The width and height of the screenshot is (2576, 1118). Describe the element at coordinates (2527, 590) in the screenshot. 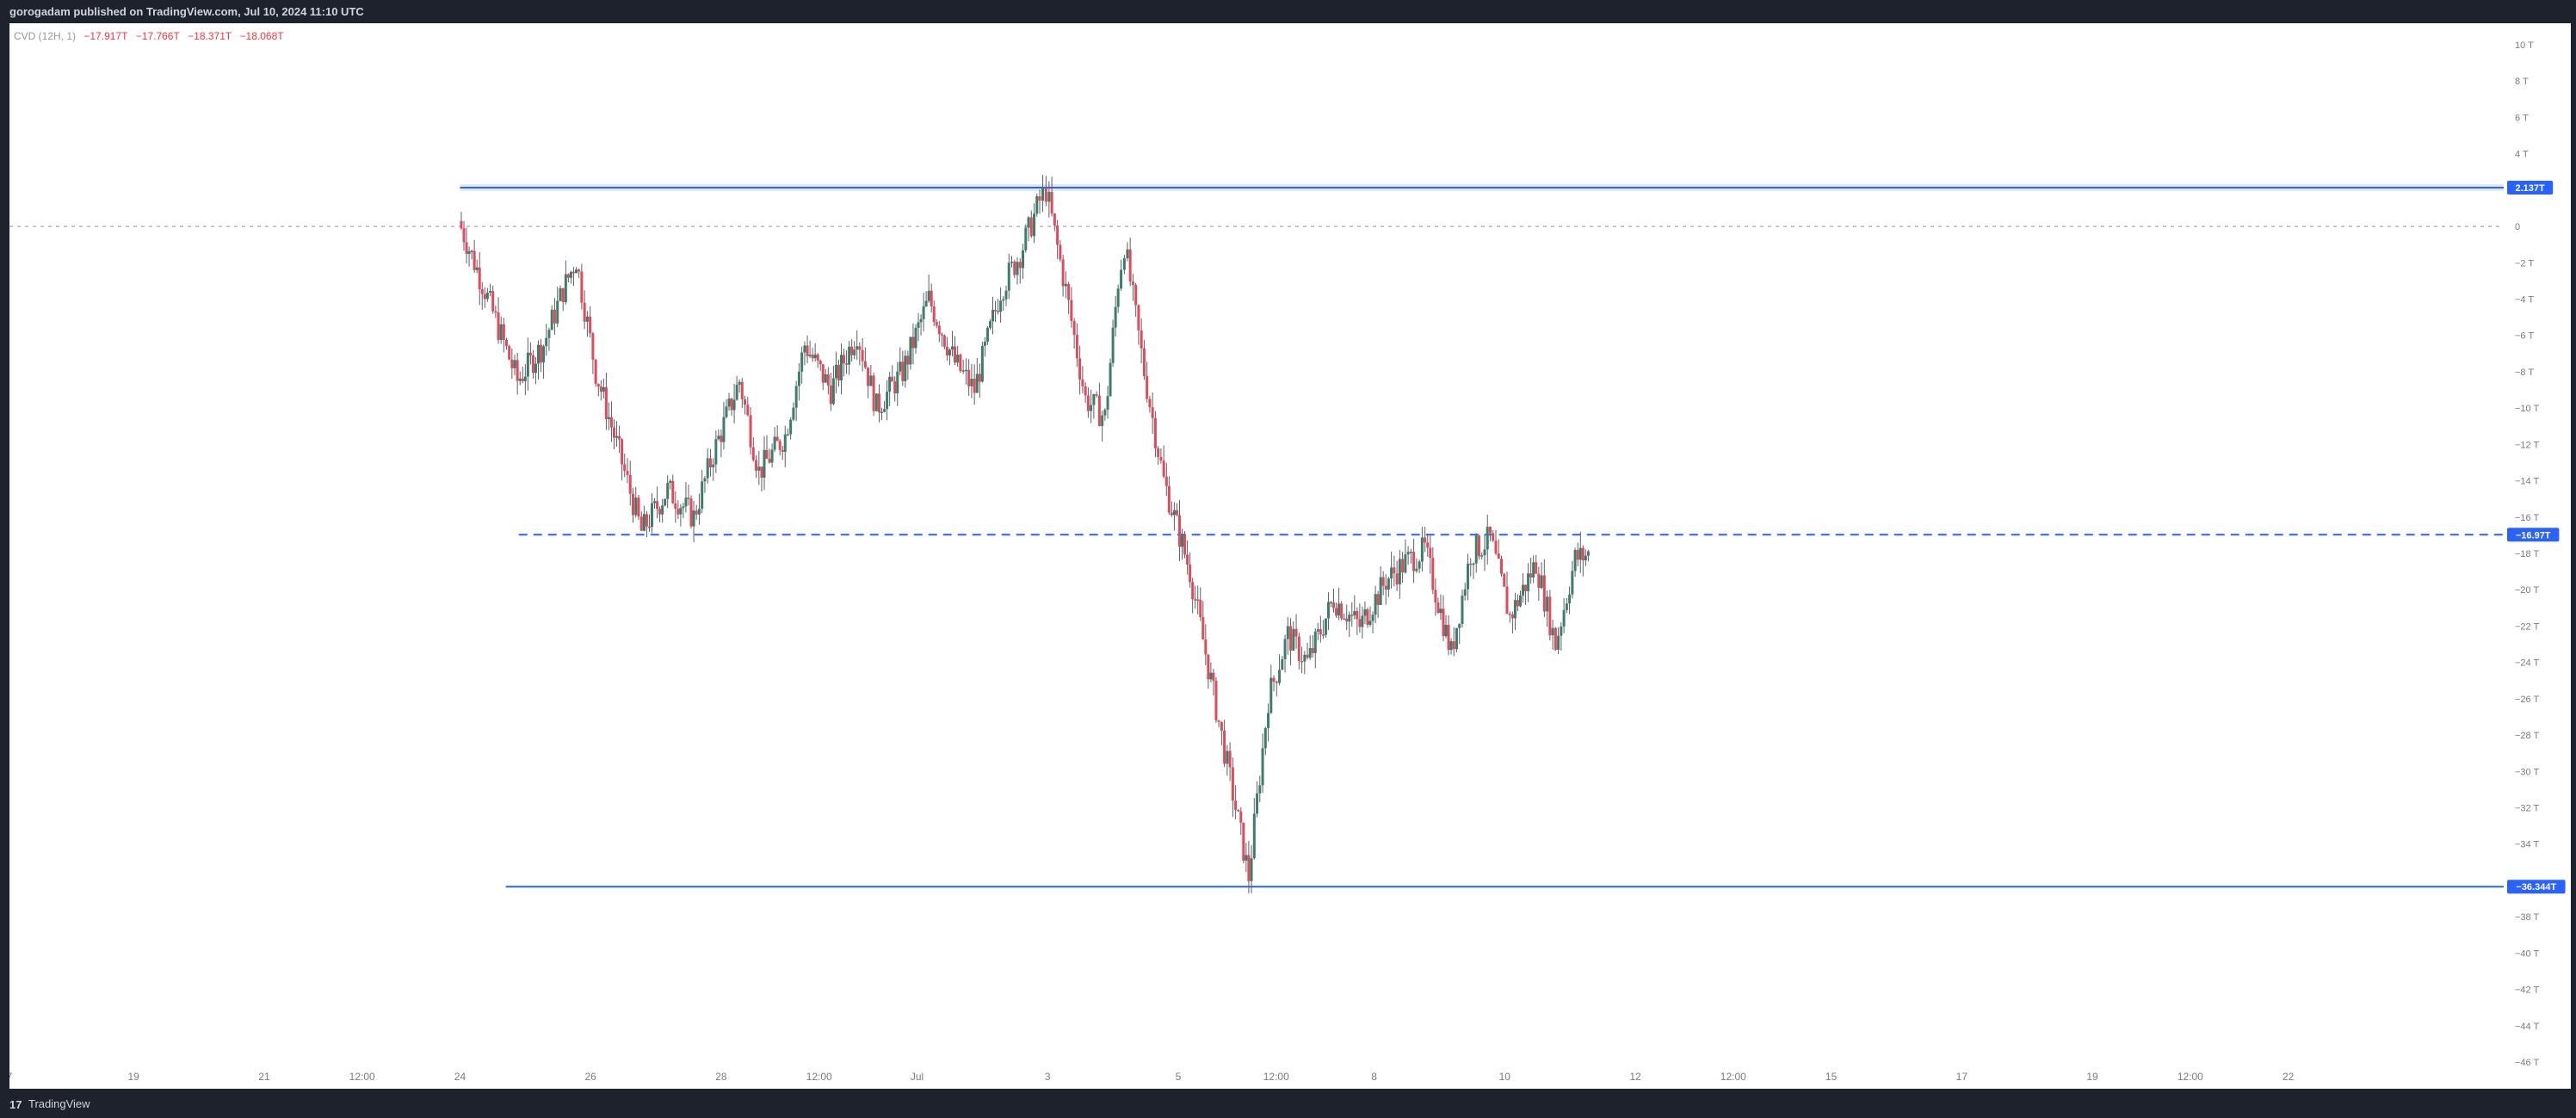

I see `y-tick-label: −20 T` at that location.